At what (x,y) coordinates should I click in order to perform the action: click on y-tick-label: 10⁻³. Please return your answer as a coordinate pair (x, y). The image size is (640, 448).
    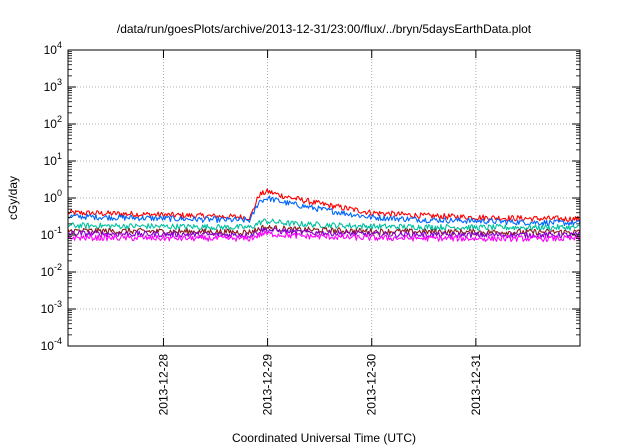
    Looking at the image, I should click on (51, 307).